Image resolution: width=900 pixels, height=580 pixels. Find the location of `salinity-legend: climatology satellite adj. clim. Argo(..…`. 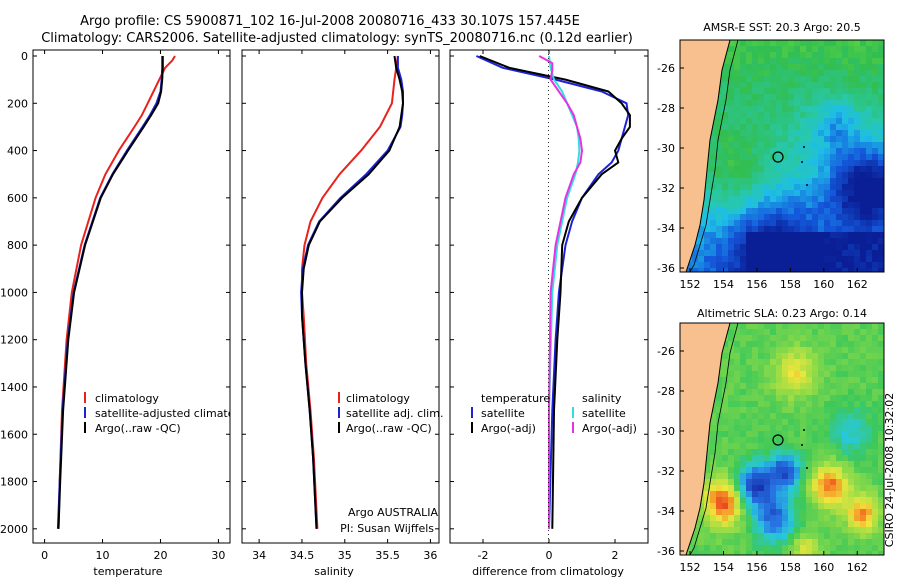

salinity-legend: climatology satellite adj. clim. Argo(..… is located at coordinates (390, 413).